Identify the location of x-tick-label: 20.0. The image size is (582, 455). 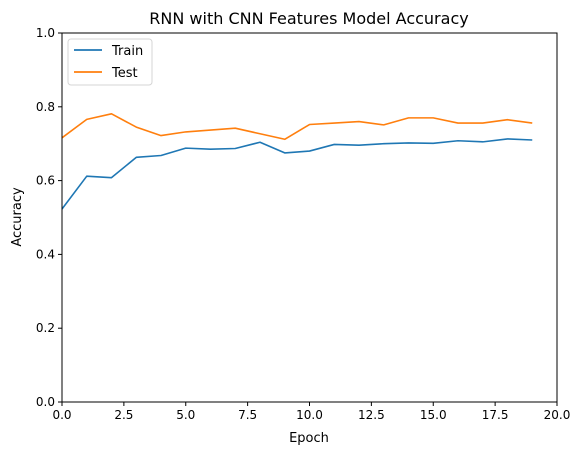
(557, 415).